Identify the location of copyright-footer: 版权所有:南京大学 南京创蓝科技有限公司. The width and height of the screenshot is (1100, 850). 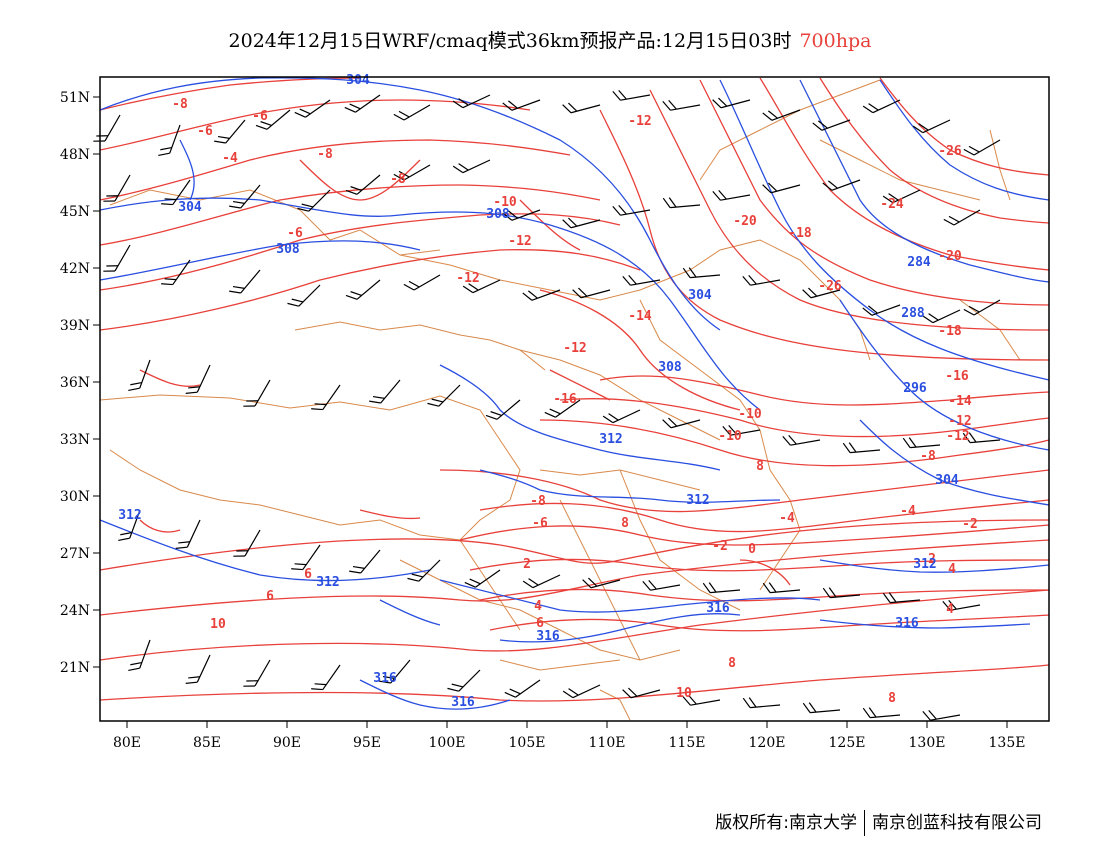
(878, 822).